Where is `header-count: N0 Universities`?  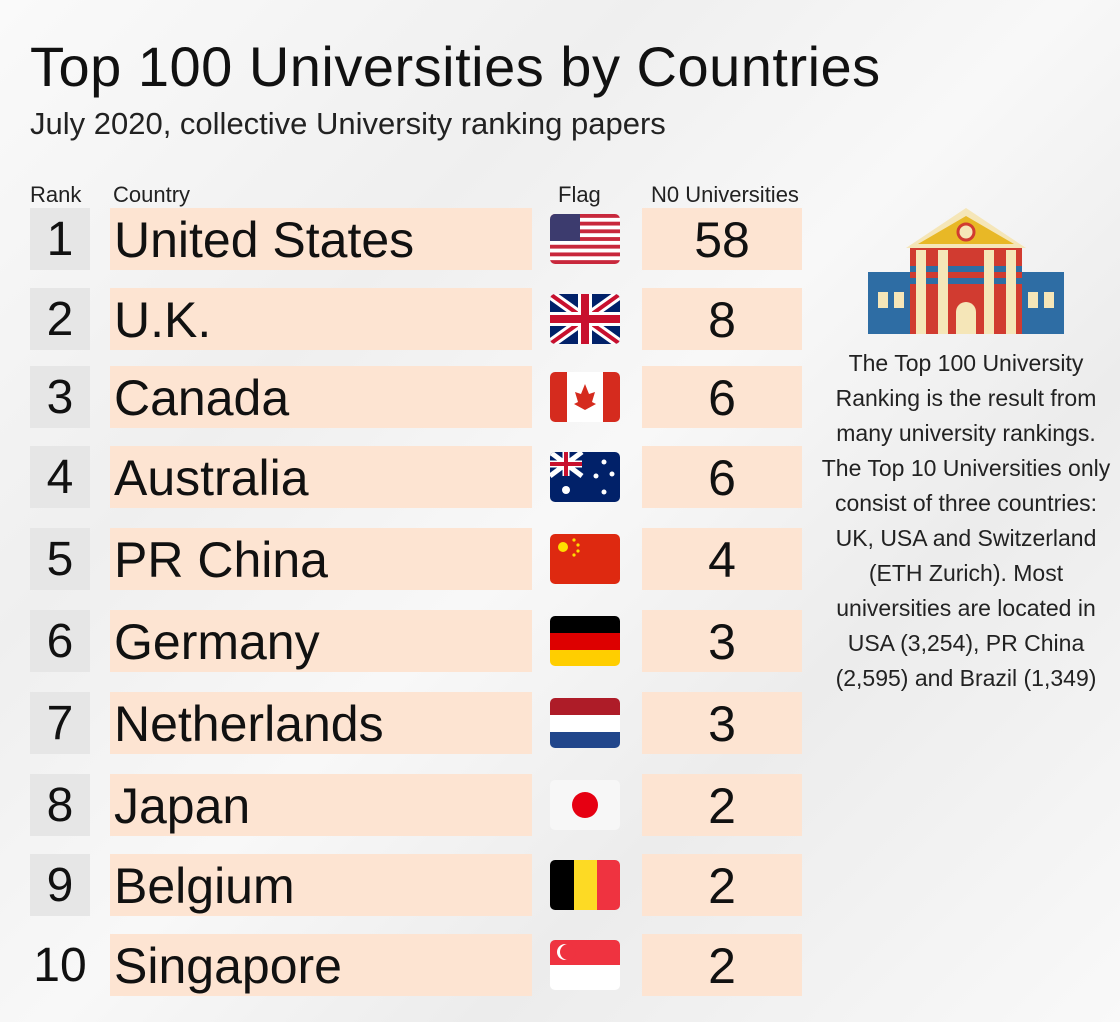 header-count: N0 Universities is located at coordinates (725, 194).